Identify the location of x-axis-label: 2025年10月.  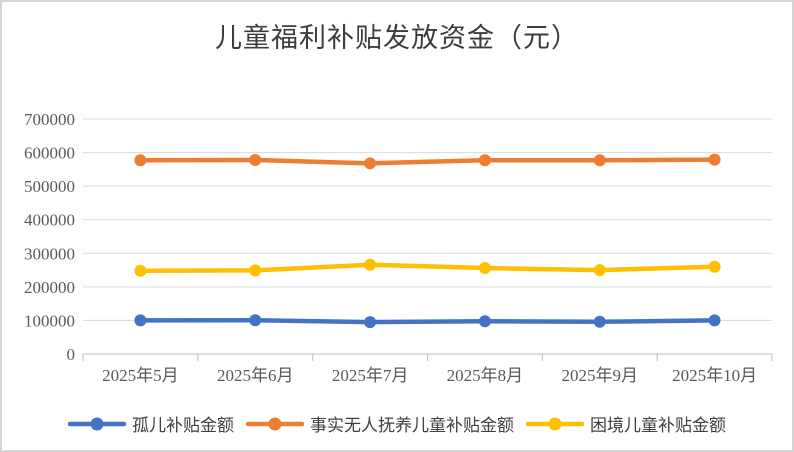
(714, 375).